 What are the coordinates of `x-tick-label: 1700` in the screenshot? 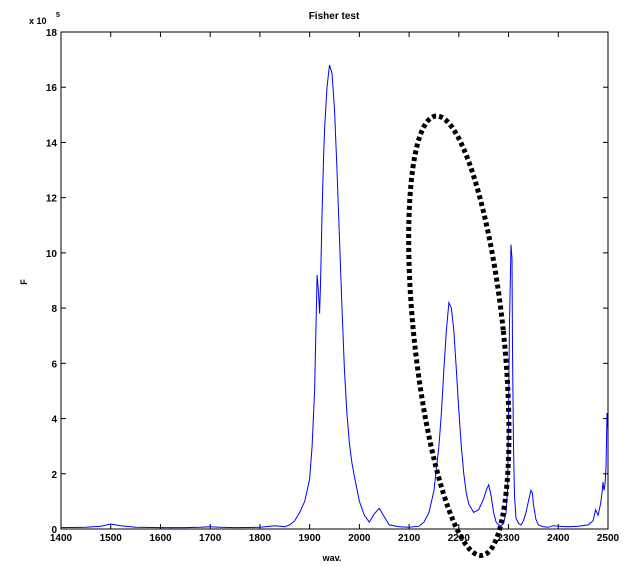 It's located at (210, 538).